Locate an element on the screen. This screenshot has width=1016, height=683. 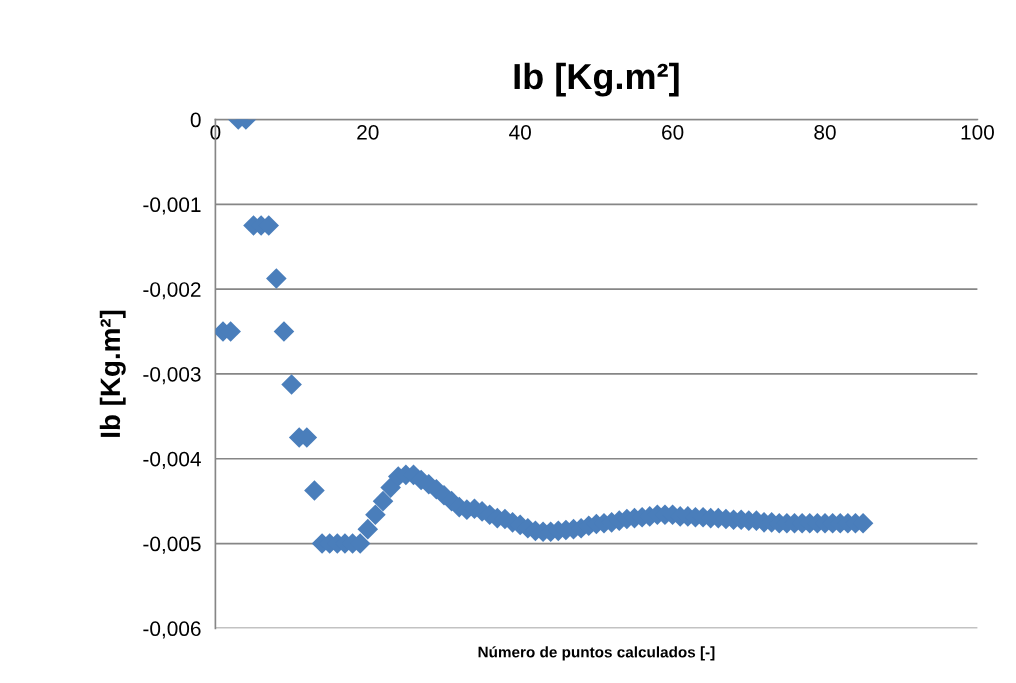
x-tick-label: 20 is located at coordinates (368, 132).